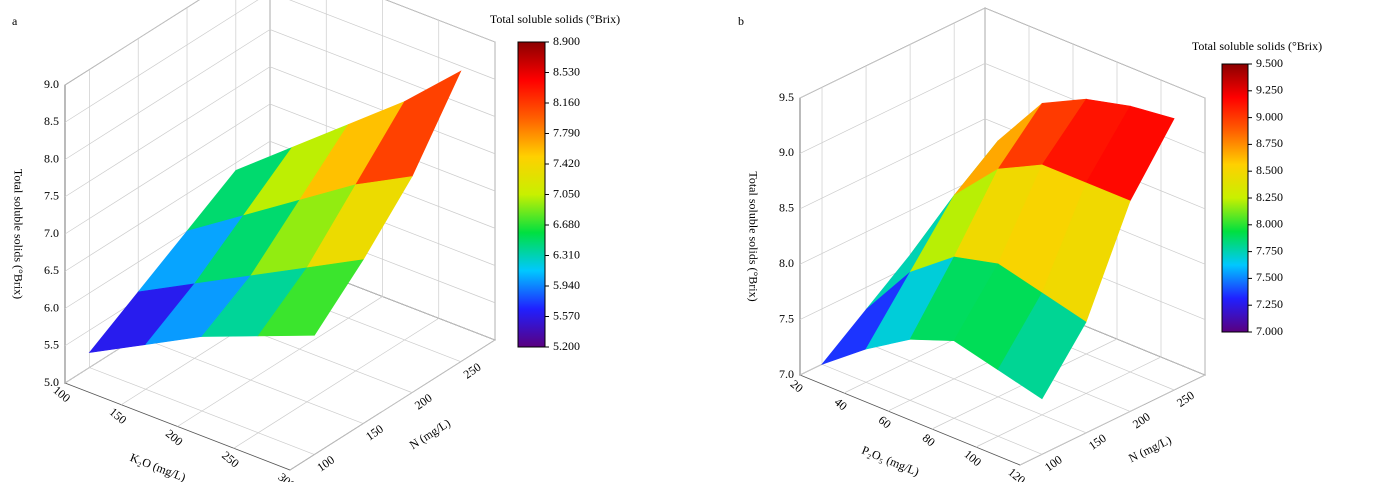 Image resolution: width=1379 pixels, height=482 pixels. What do you see at coordinates (929, 440) in the screenshot?
I see `x-tick-label: 80` at bounding box center [929, 440].